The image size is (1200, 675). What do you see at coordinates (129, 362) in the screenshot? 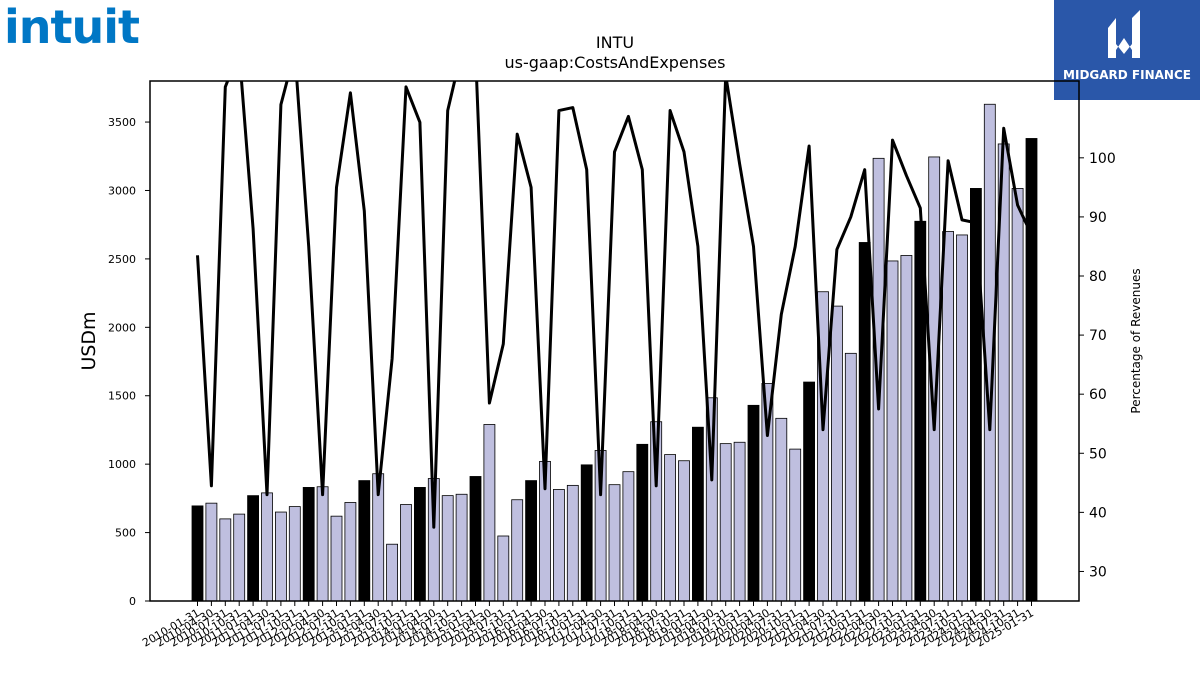
I see `y-axis-left: 0 500 1000 1500 2000 2500 3000 3500` at bounding box center [129, 362].